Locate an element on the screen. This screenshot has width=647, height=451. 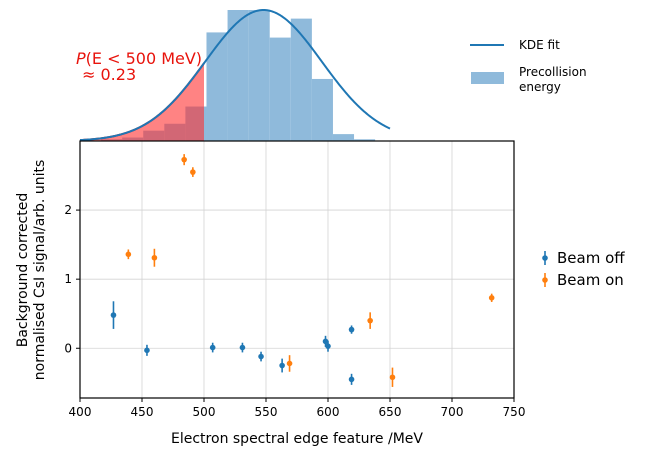
x-tick-label: 750 is located at coordinates (514, 412).